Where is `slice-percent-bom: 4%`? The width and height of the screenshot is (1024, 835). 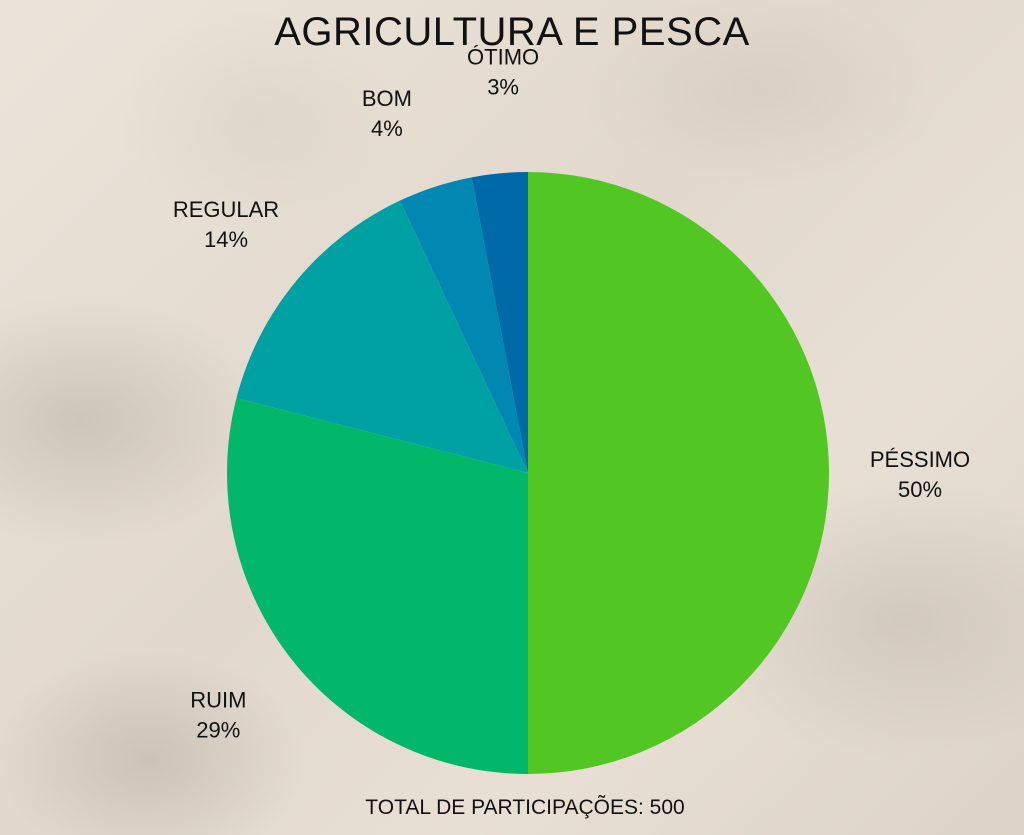 slice-percent-bom: 4% is located at coordinates (387, 128).